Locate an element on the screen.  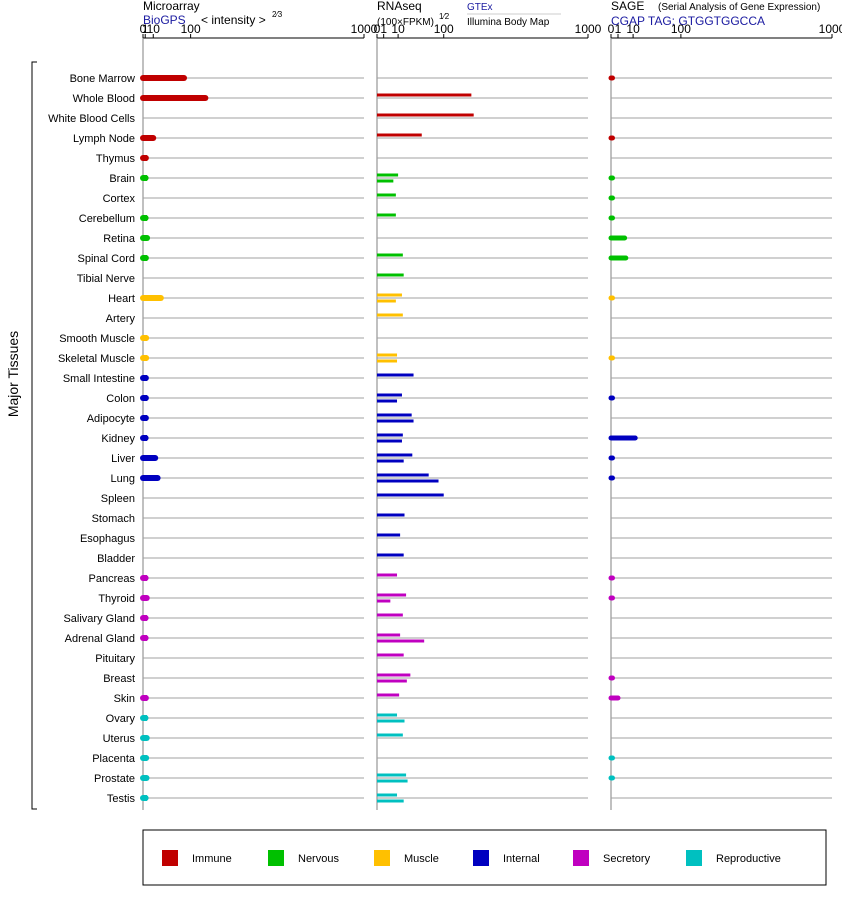
tissue-label: Skin is located at coordinates (124, 699).